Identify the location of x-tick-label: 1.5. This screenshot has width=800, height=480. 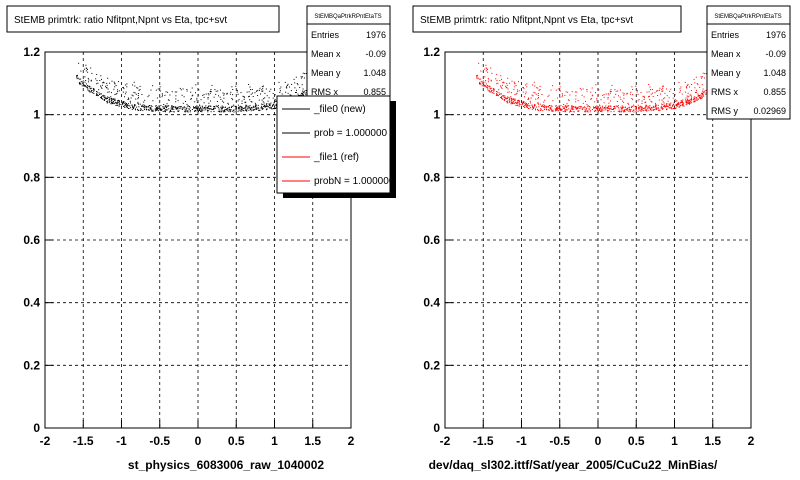
(312, 441).